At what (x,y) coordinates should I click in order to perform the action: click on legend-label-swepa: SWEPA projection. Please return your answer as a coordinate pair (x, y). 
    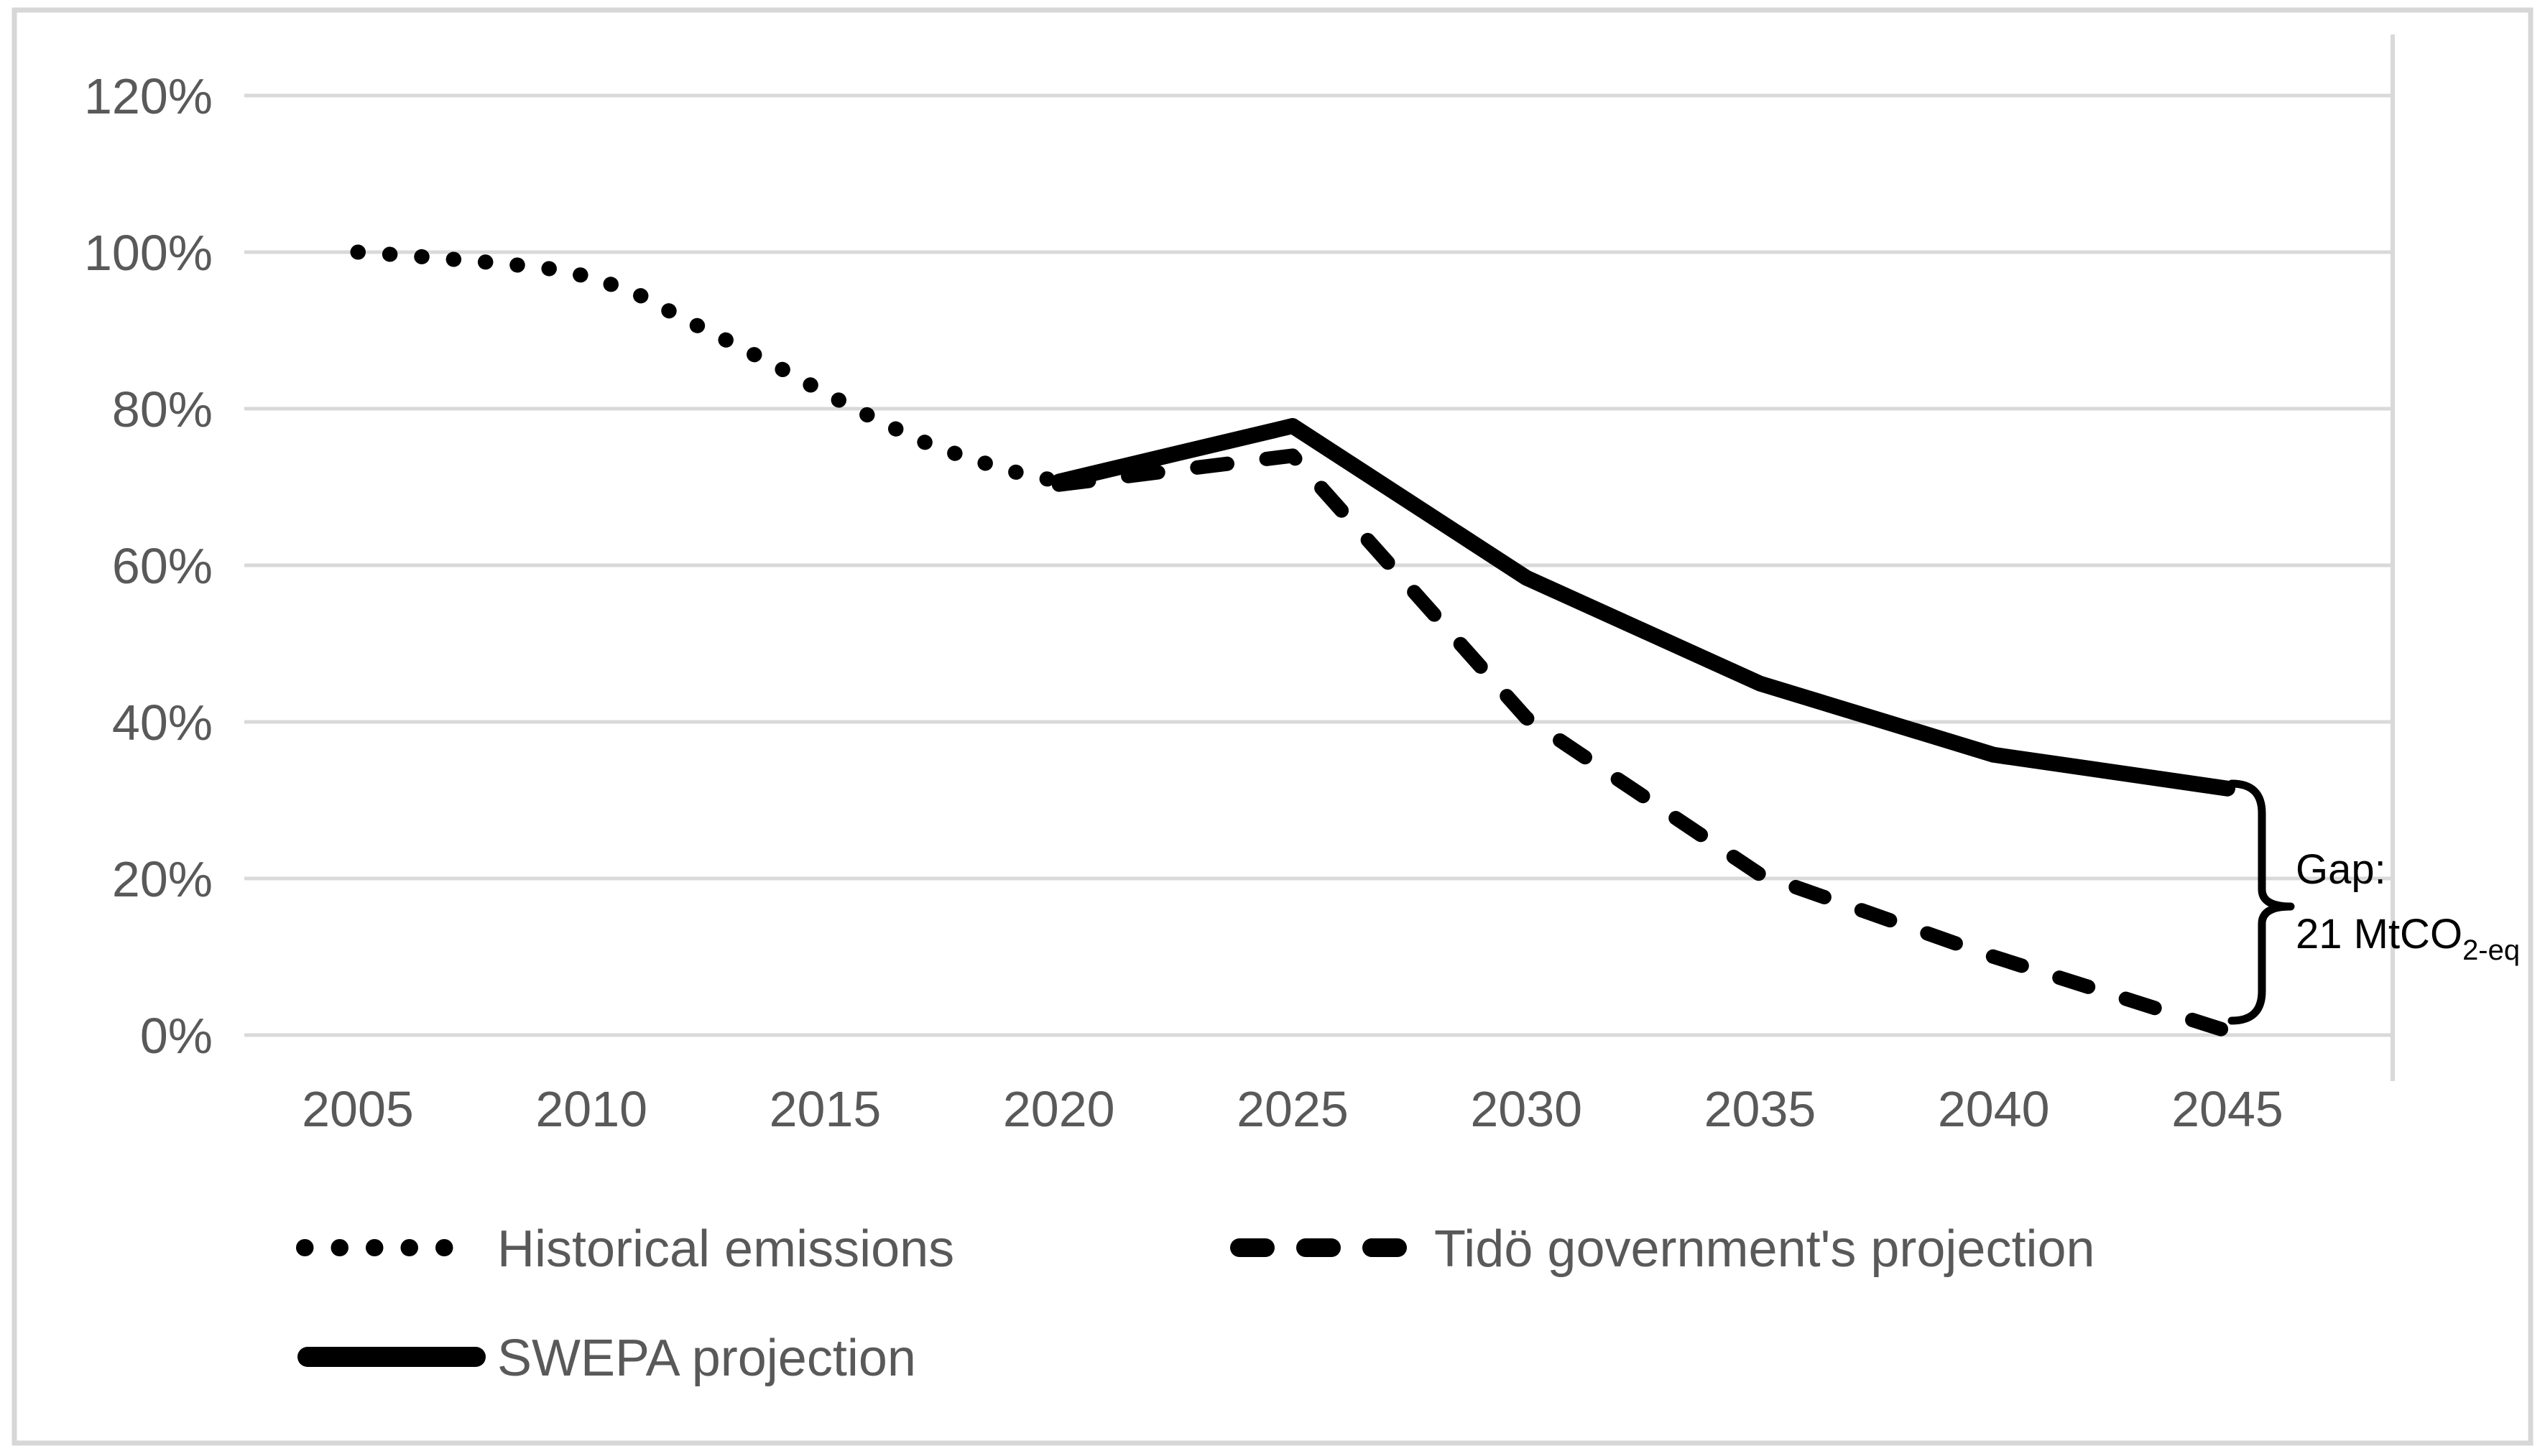
    Looking at the image, I should click on (706, 1358).